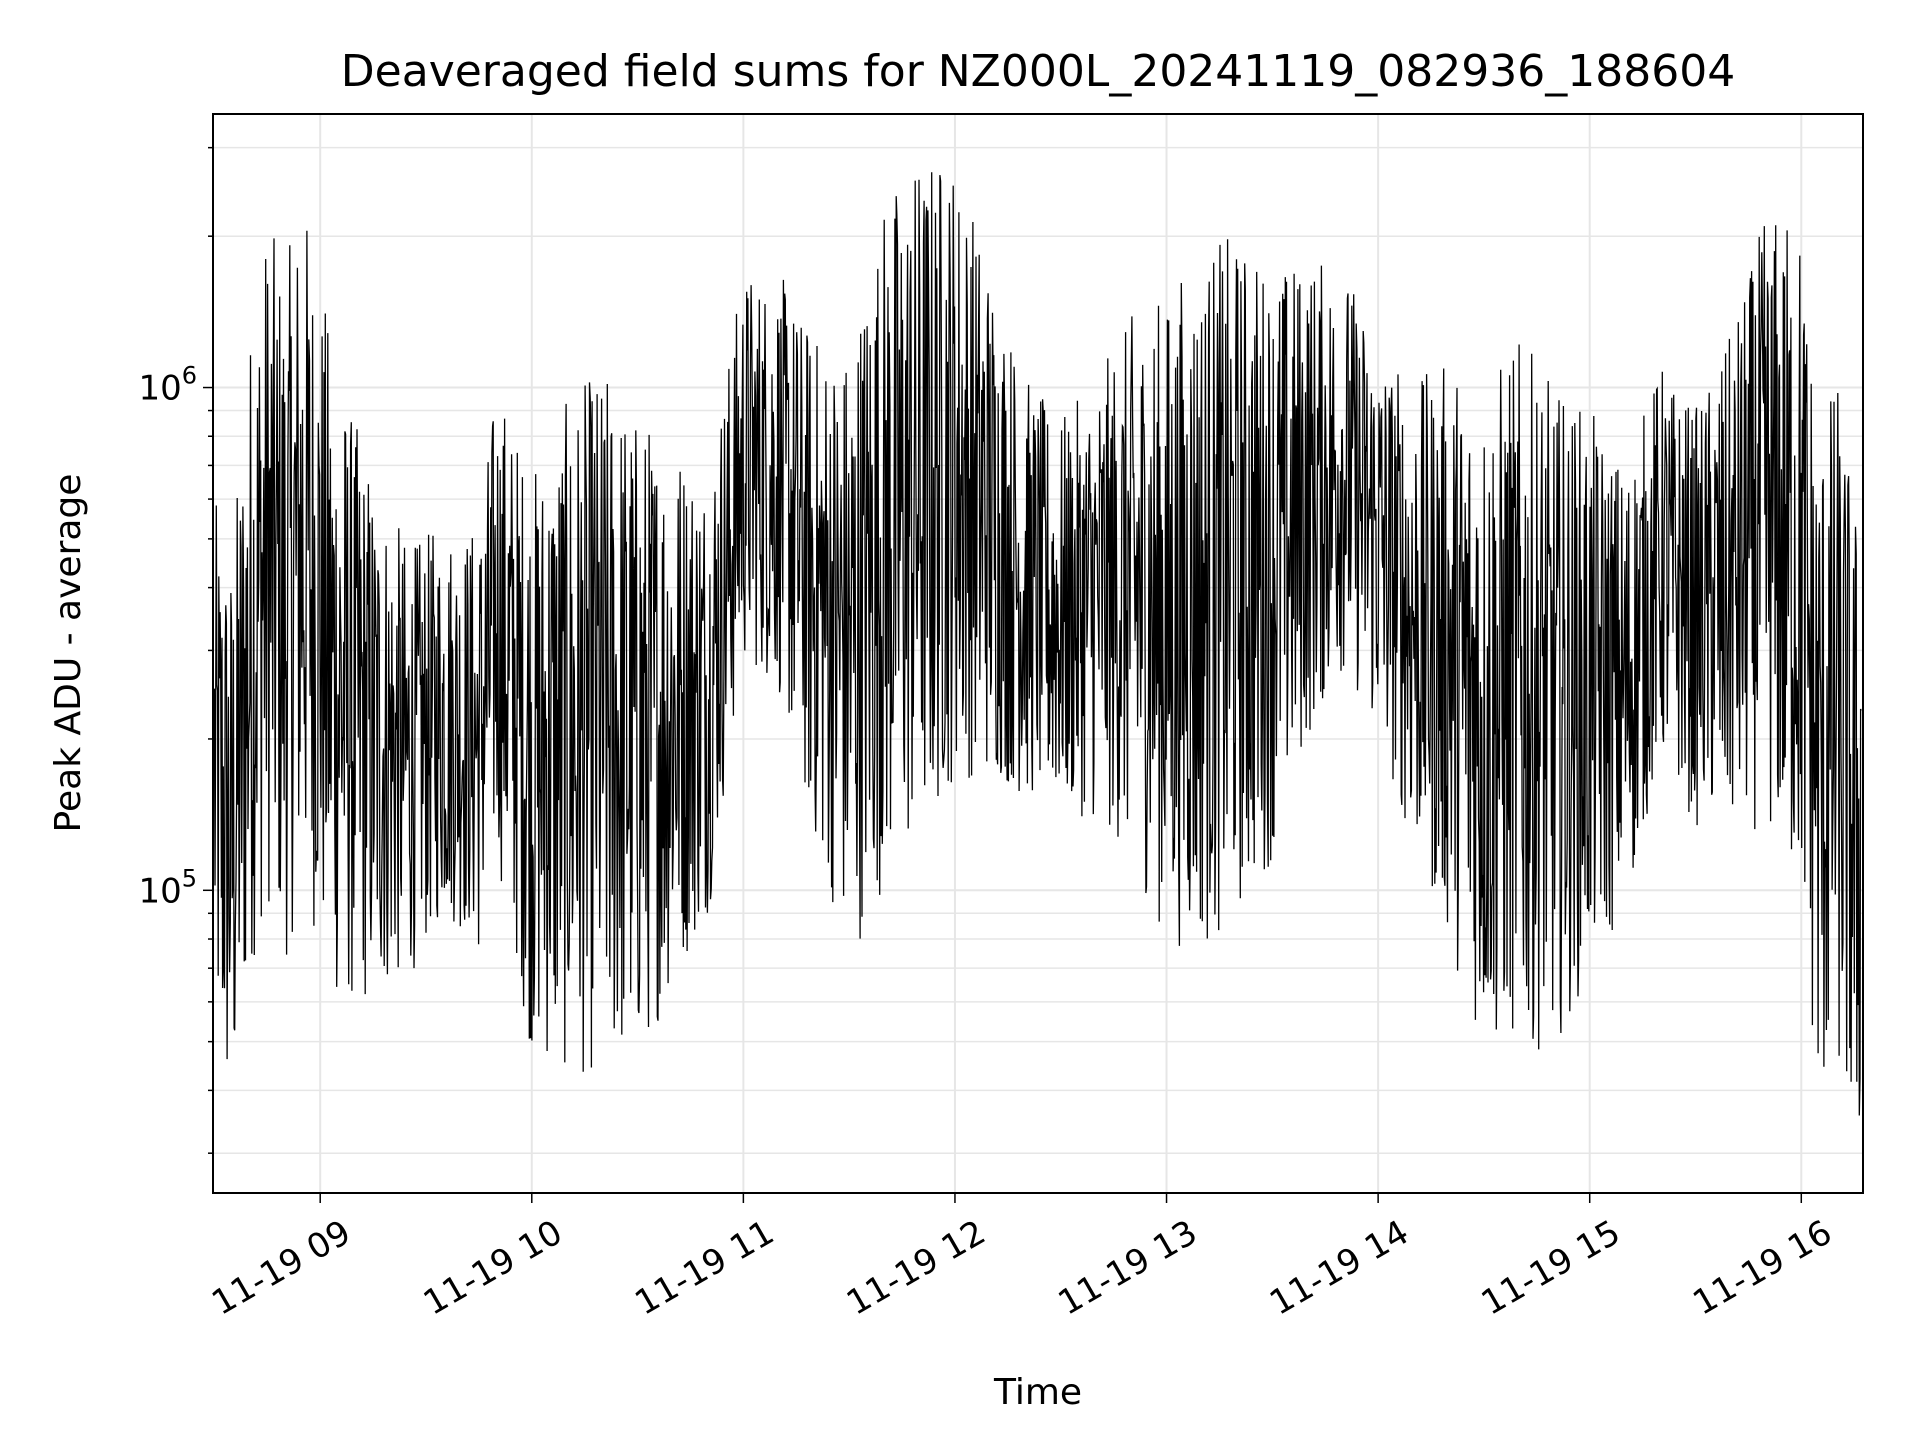 The height and width of the screenshot is (1440, 1920). What do you see at coordinates (68, 653) in the screenshot?
I see `y-axis-label: Peak ADU - average` at bounding box center [68, 653].